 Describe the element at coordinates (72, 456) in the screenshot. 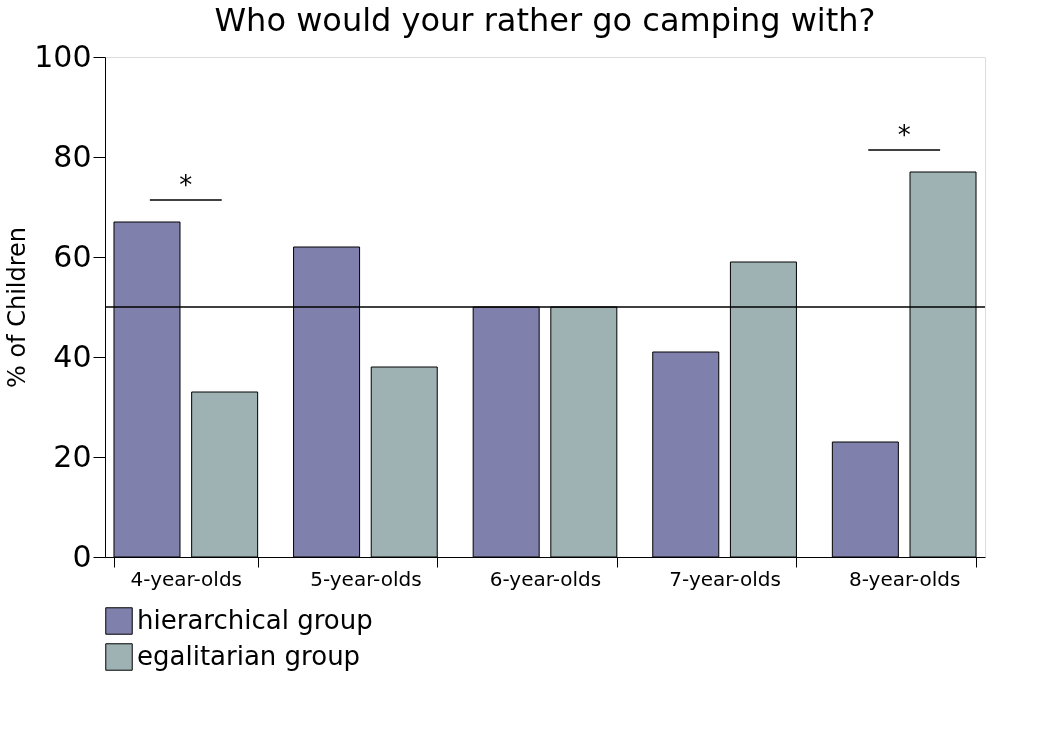

I see `y-tick-label: 20` at that location.